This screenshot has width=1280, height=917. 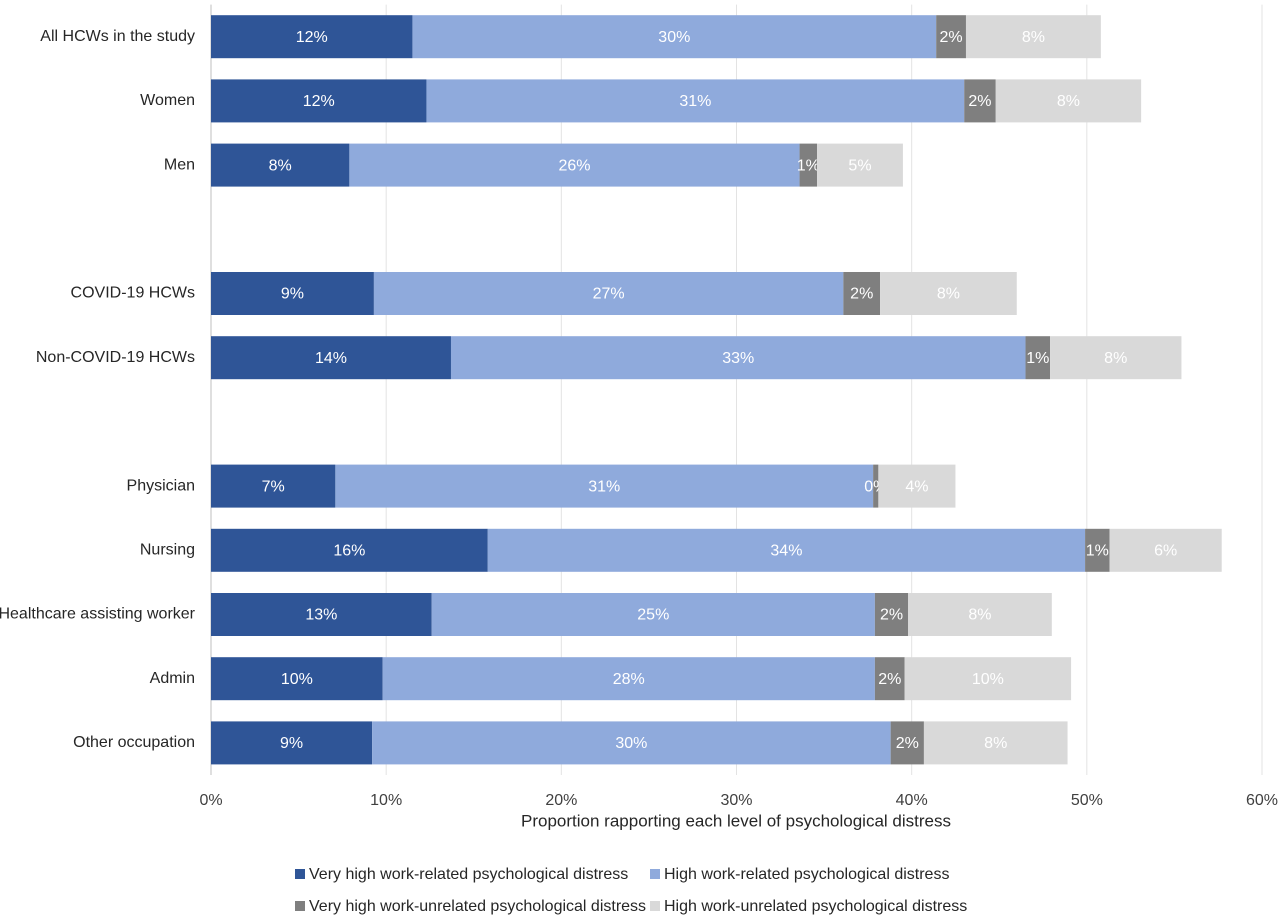 I want to click on value-label: 7%, so click(x=273, y=486).